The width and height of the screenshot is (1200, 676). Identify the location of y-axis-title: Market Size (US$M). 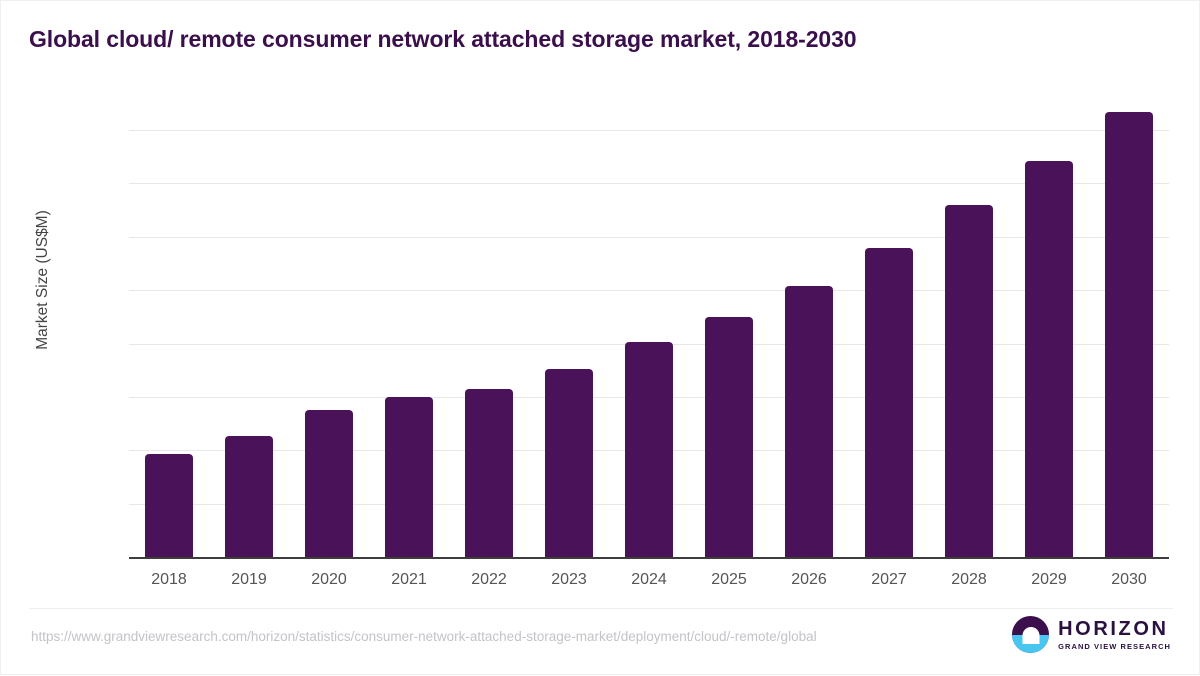
(42, 280).